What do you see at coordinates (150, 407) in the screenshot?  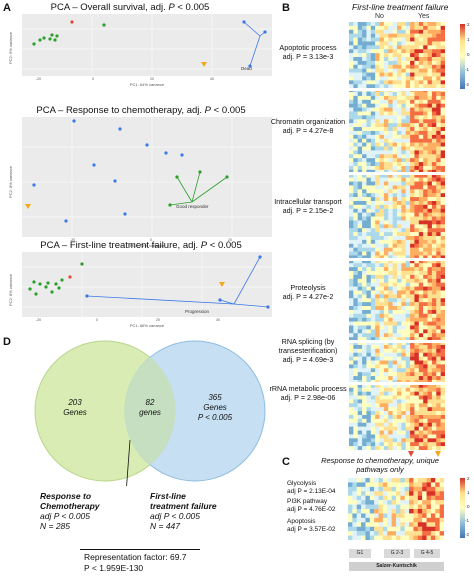 I see `venn-middle-count: 82 genes` at bounding box center [150, 407].